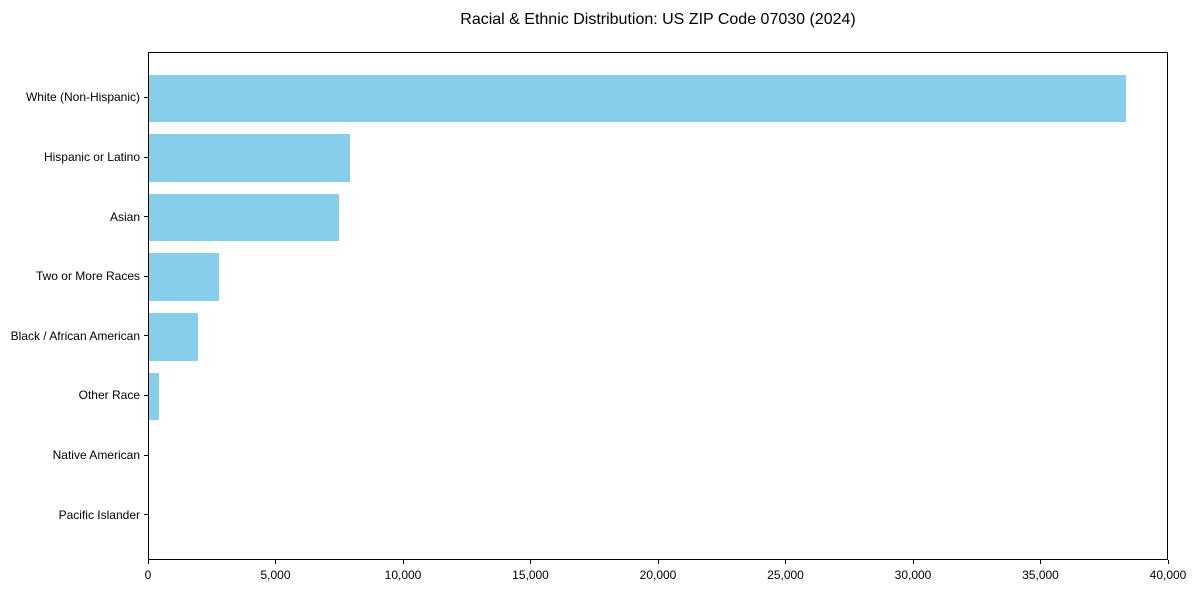 This screenshot has height=600, width=1200. What do you see at coordinates (403, 575) in the screenshot?
I see `x-tick-label: 10,000` at bounding box center [403, 575].